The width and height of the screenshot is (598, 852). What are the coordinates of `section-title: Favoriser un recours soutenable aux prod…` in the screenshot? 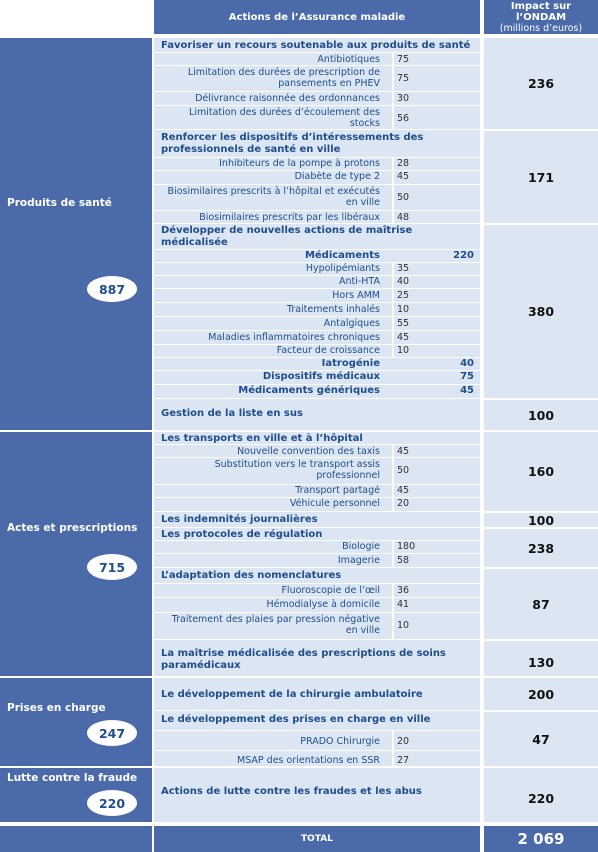 It's located at (316, 45).